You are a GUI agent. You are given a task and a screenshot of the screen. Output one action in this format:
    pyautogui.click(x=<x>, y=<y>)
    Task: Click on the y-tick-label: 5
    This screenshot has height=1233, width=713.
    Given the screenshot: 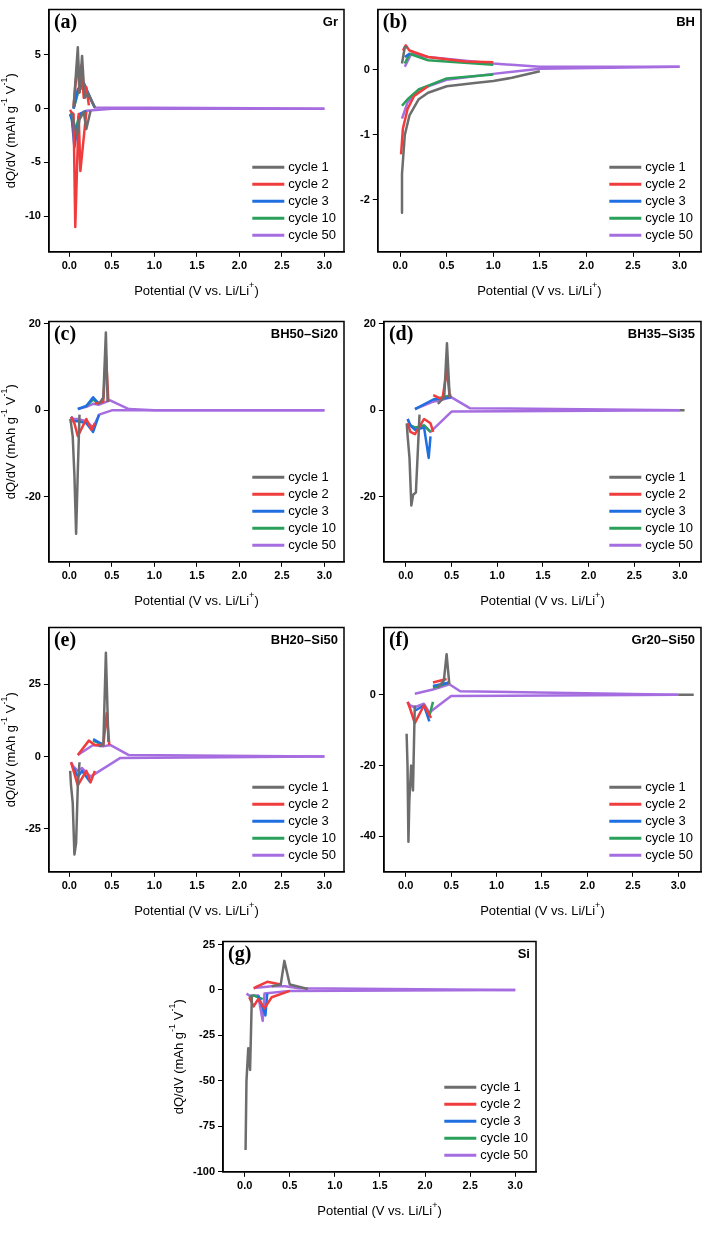 What is the action you would take?
    pyautogui.click(x=37, y=53)
    